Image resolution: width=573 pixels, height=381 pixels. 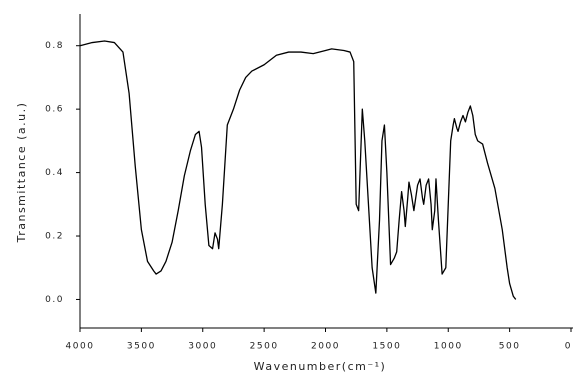 I want to click on x-tick-label: 1000, so click(x=448, y=347).